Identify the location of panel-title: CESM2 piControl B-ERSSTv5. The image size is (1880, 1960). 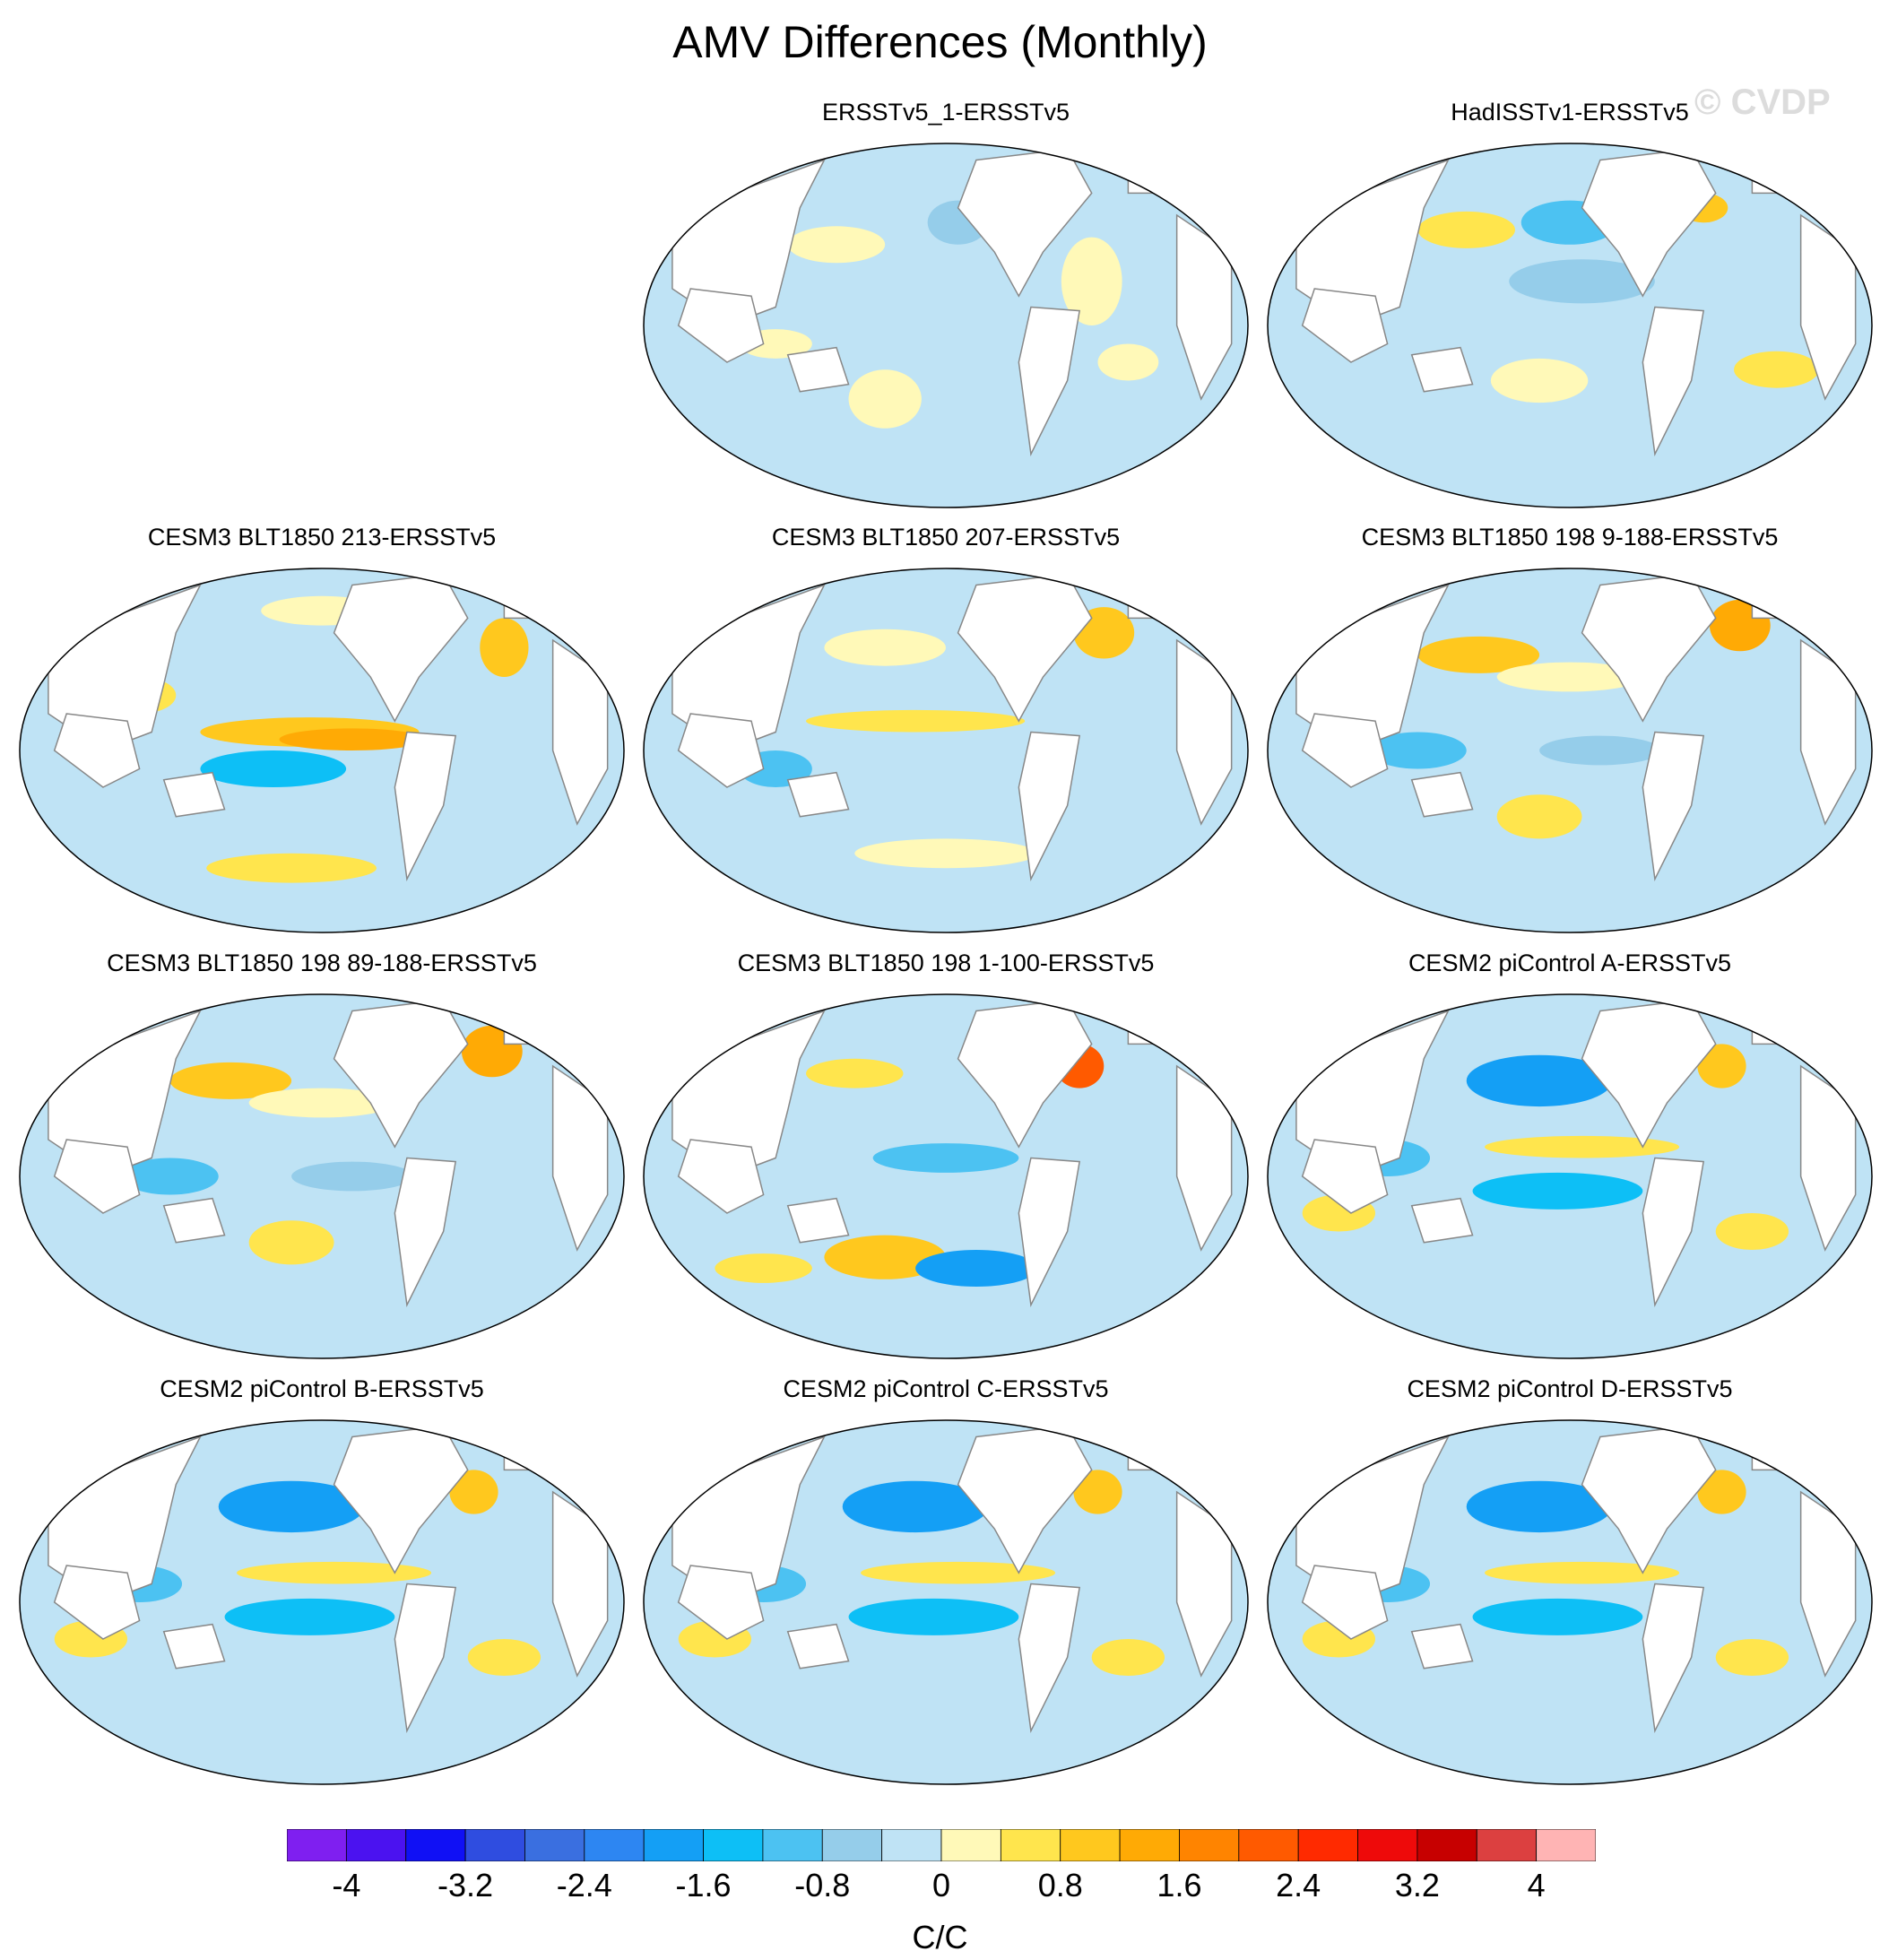
(322, 1388).